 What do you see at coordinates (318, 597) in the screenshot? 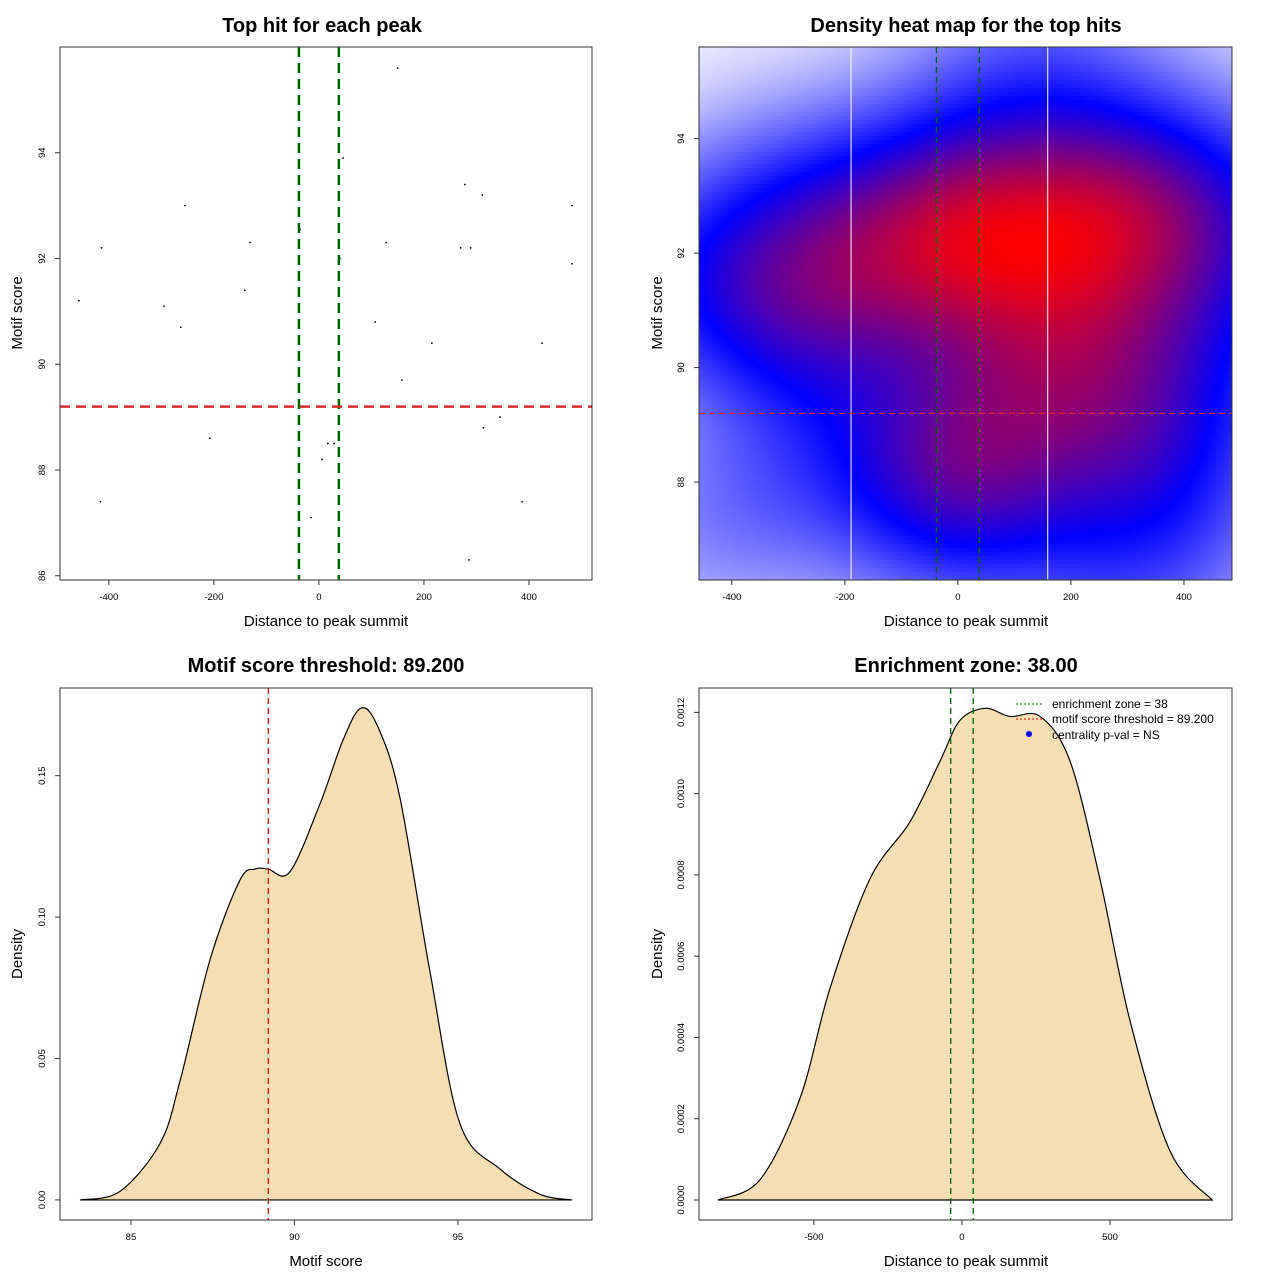
I see `panel-1-x-tick-label: 0` at bounding box center [318, 597].